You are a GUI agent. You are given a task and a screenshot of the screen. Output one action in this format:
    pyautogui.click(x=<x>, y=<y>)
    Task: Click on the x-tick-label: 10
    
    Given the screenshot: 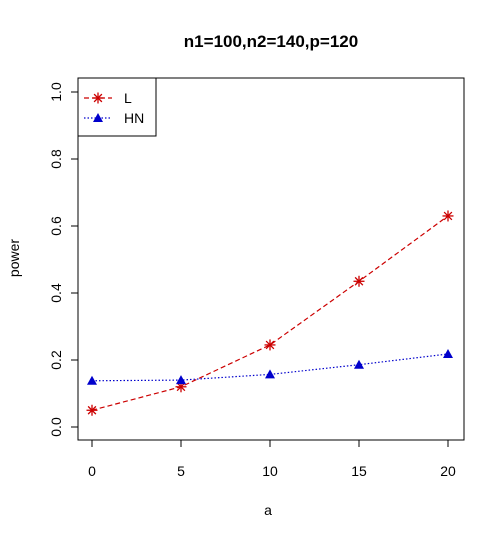 What is the action you would take?
    pyautogui.click(x=270, y=471)
    